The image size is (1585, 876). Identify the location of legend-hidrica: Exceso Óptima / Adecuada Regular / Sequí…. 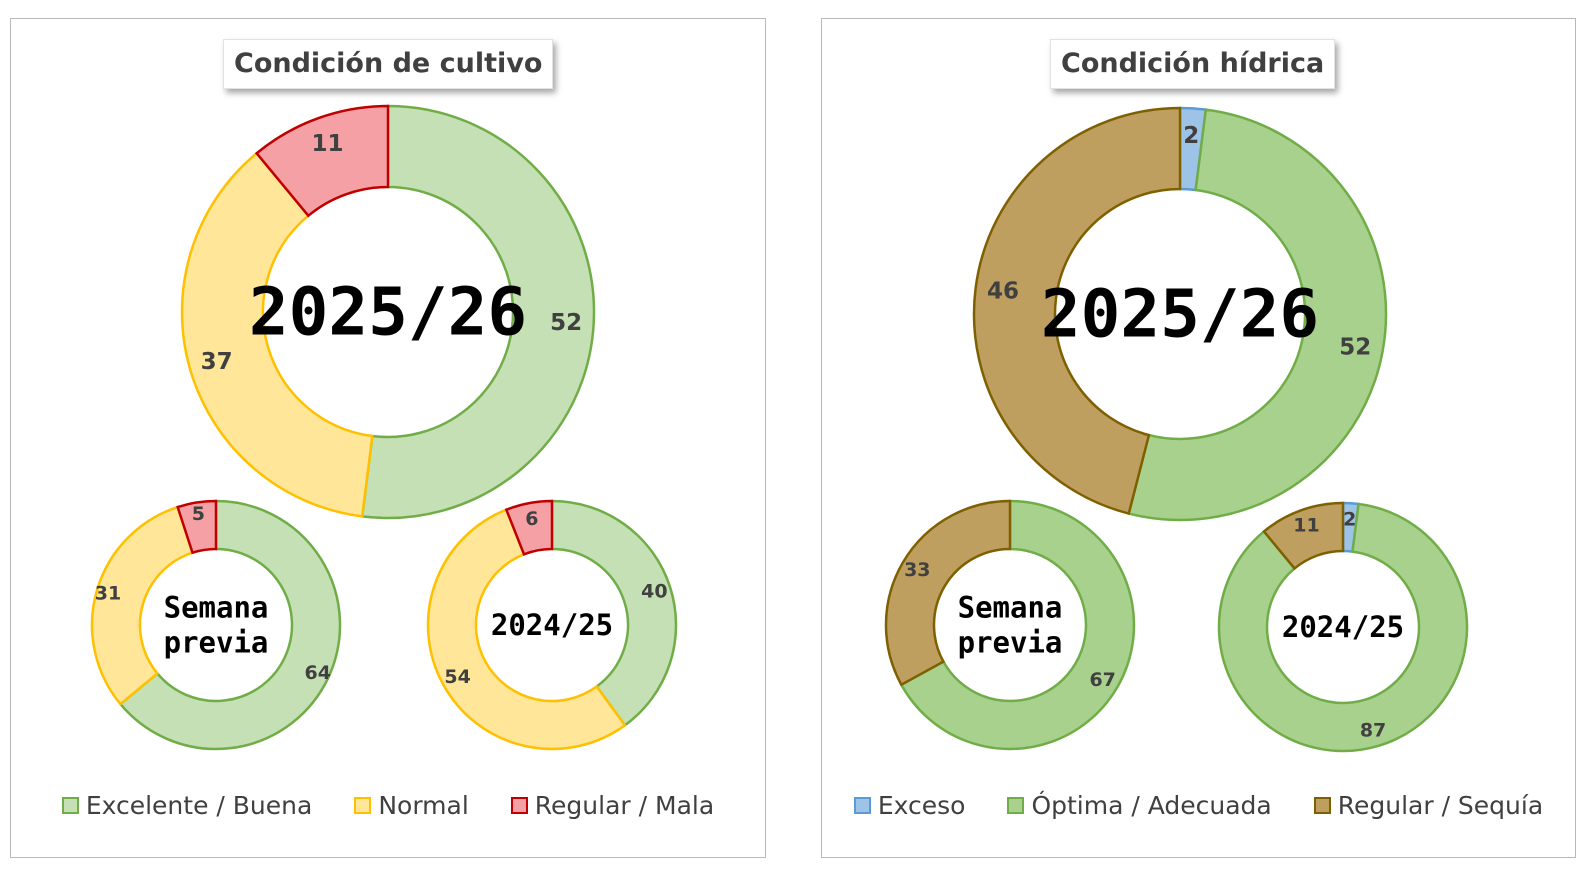
(1198, 805).